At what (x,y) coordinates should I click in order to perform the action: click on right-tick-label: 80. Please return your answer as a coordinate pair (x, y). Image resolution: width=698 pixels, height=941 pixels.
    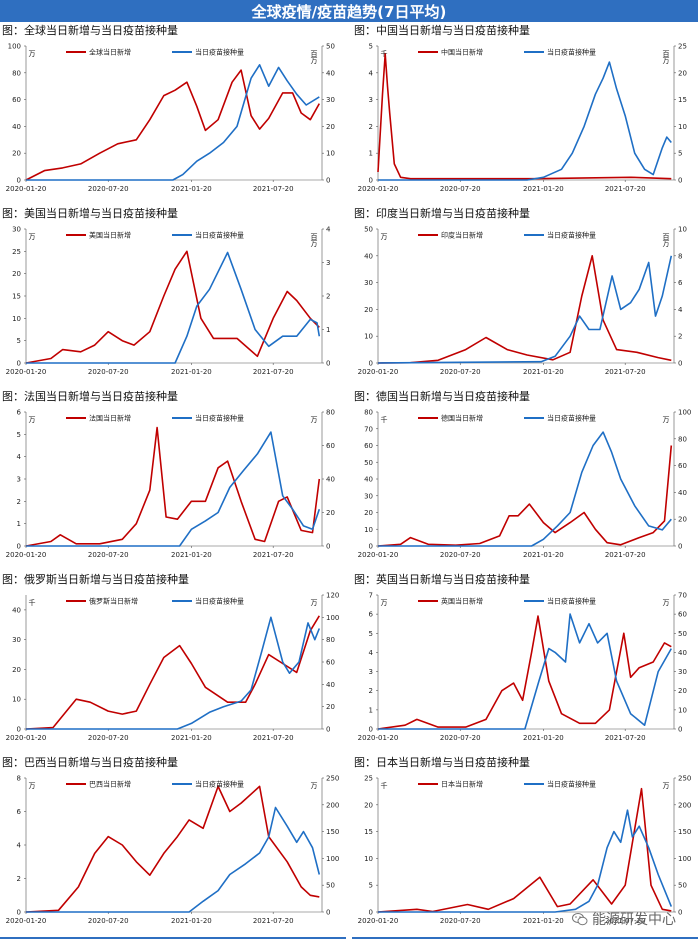
    Looking at the image, I should click on (330, 413).